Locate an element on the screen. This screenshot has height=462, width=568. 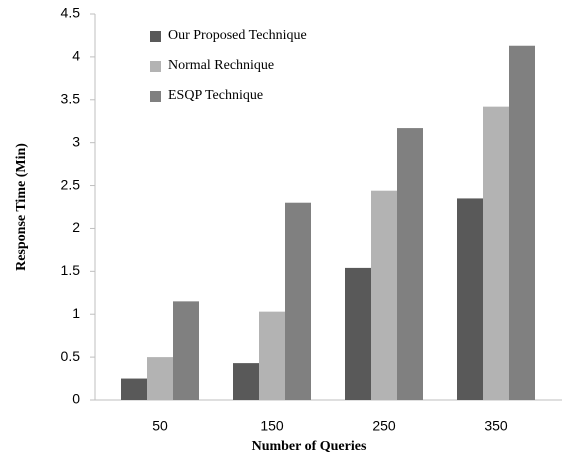
y-tick-label: 2 is located at coordinates (76, 227).